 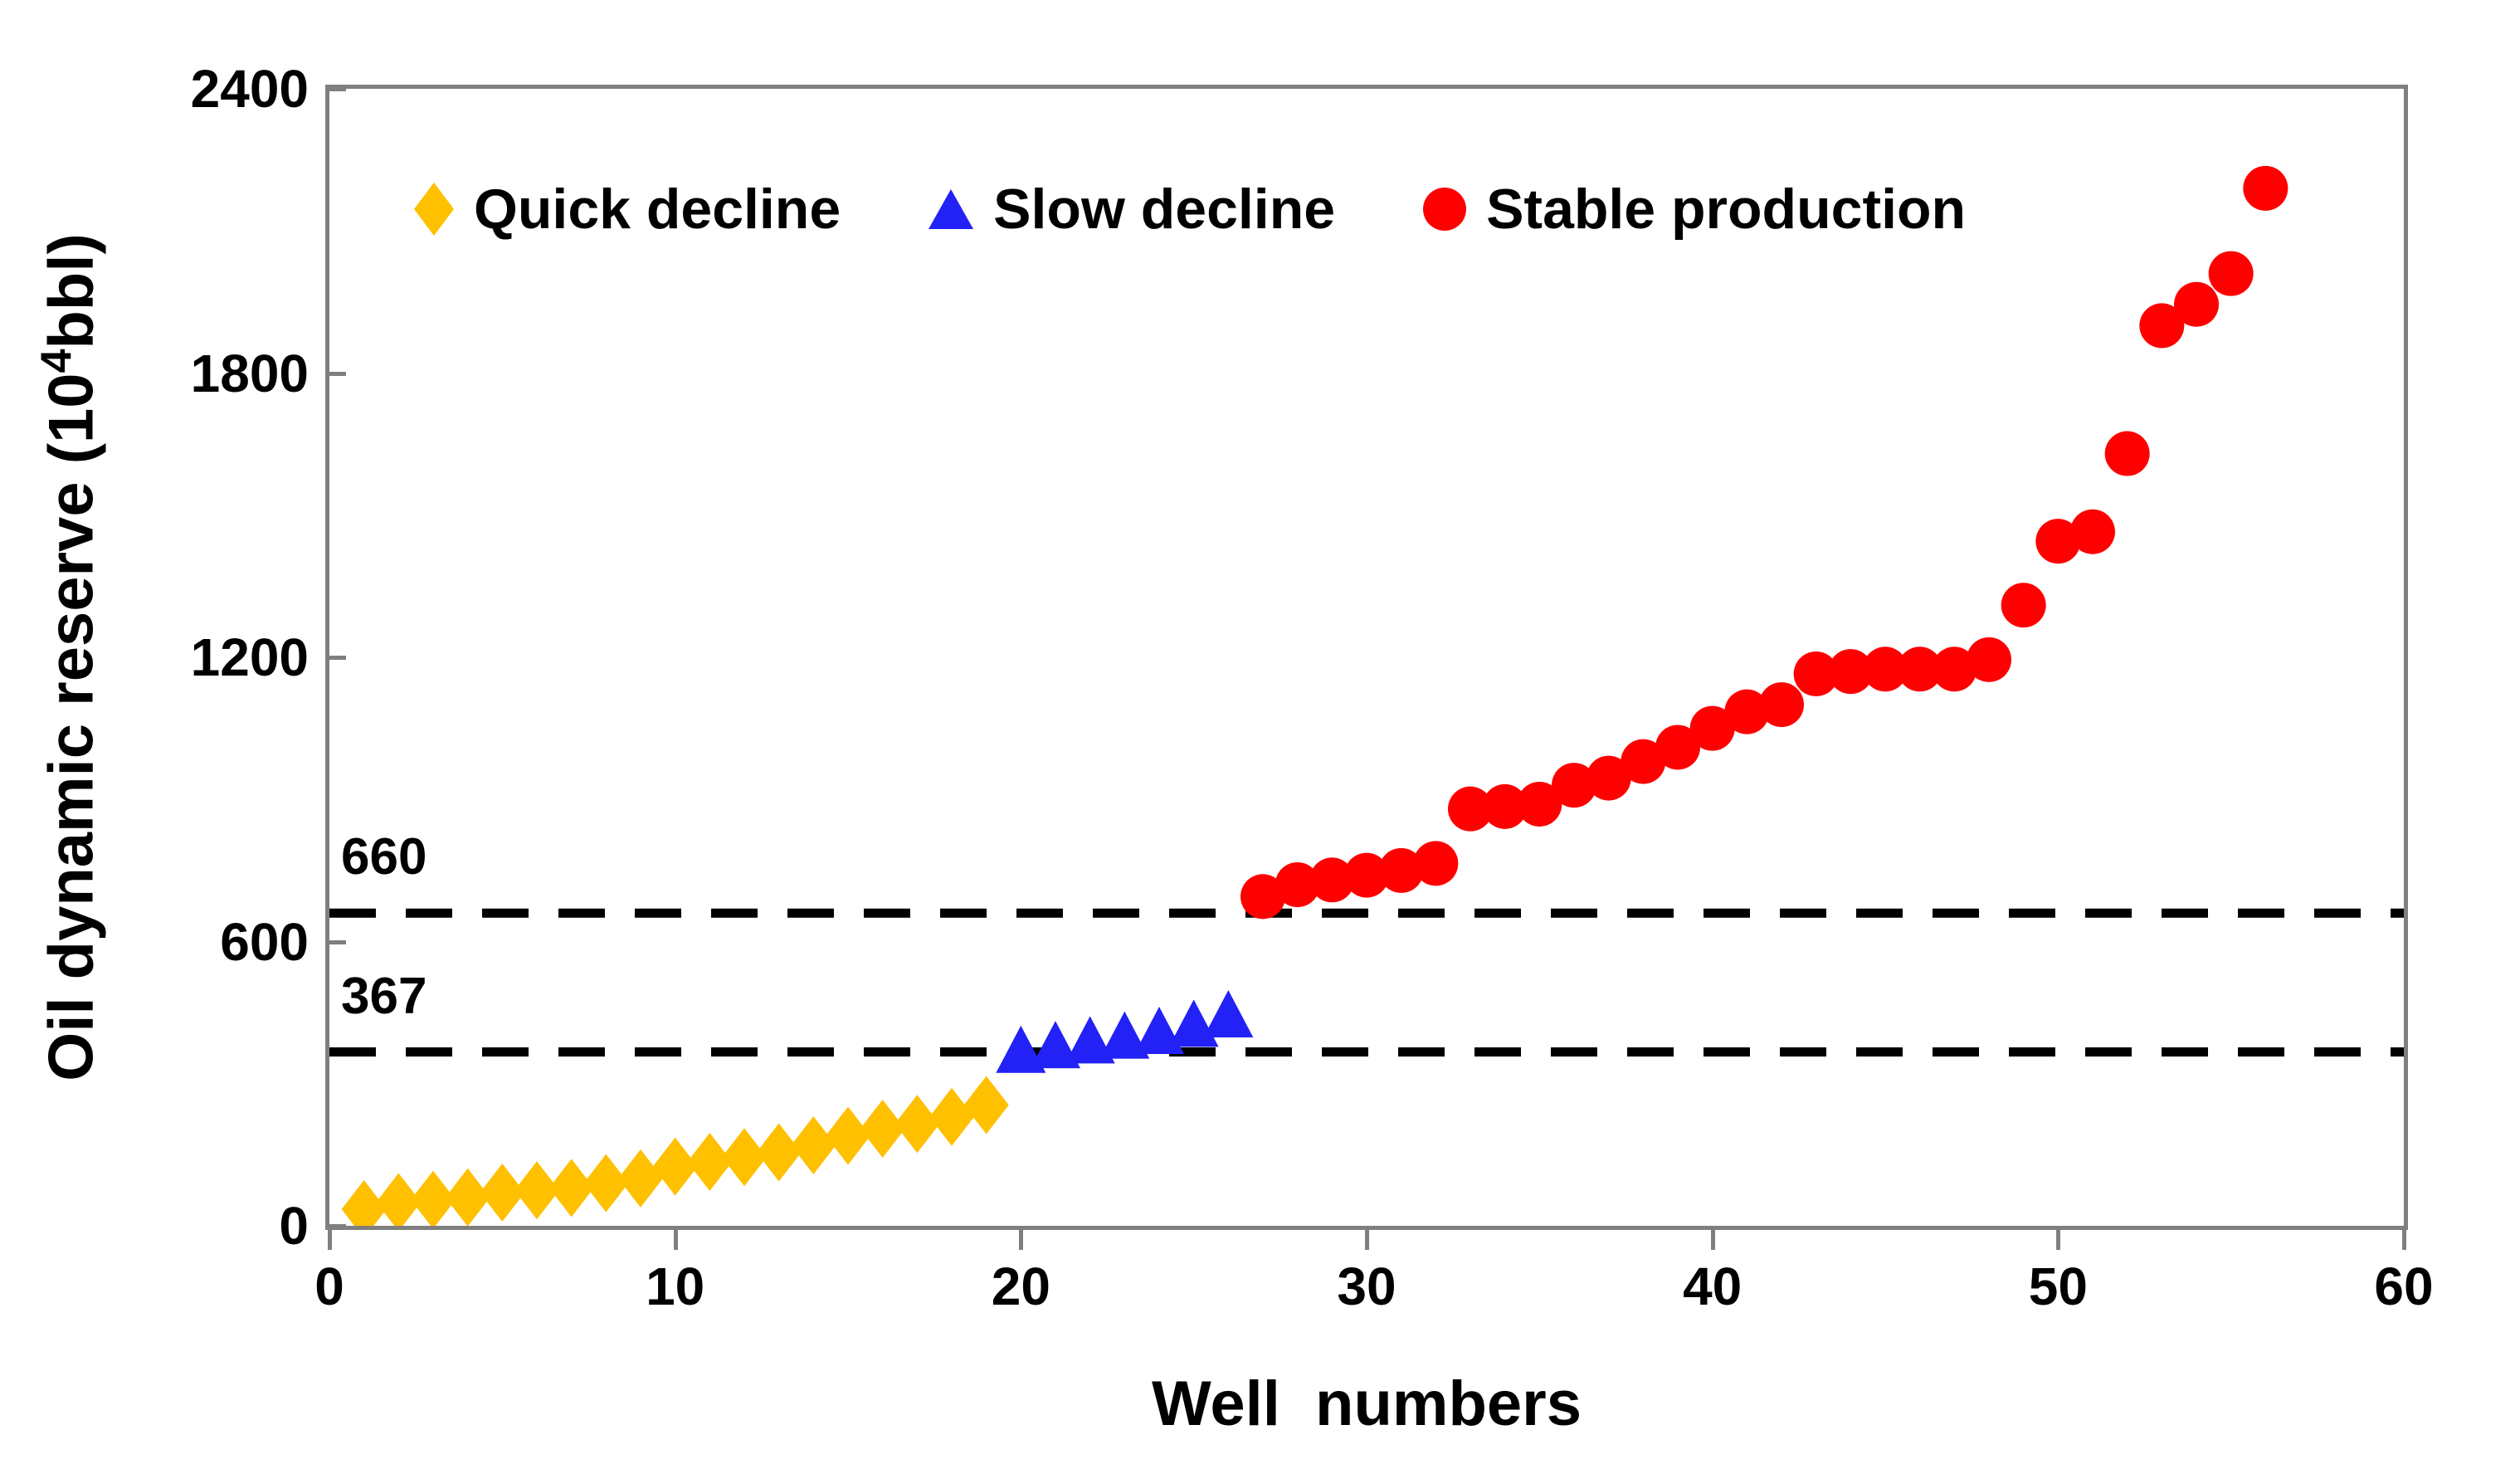 I want to click on y-title-suffix: bbl), so click(x=71, y=291).